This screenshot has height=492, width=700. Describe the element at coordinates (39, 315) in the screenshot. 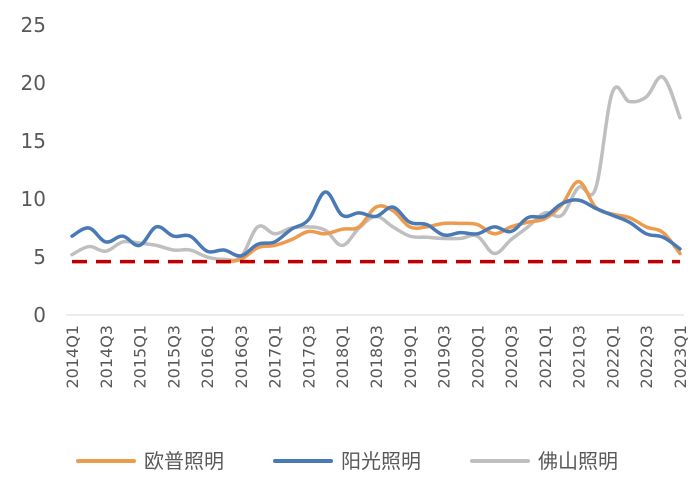

I see `y-tick-label: 0` at that location.